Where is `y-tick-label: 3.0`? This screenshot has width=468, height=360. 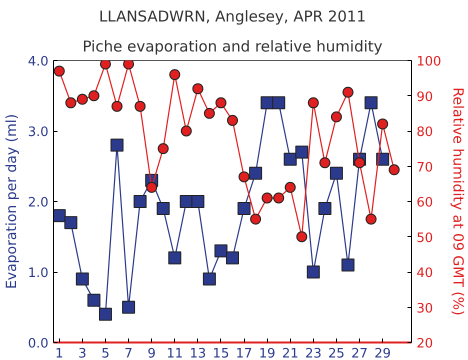 y-tick-label: 3.0 is located at coordinates (38, 132).